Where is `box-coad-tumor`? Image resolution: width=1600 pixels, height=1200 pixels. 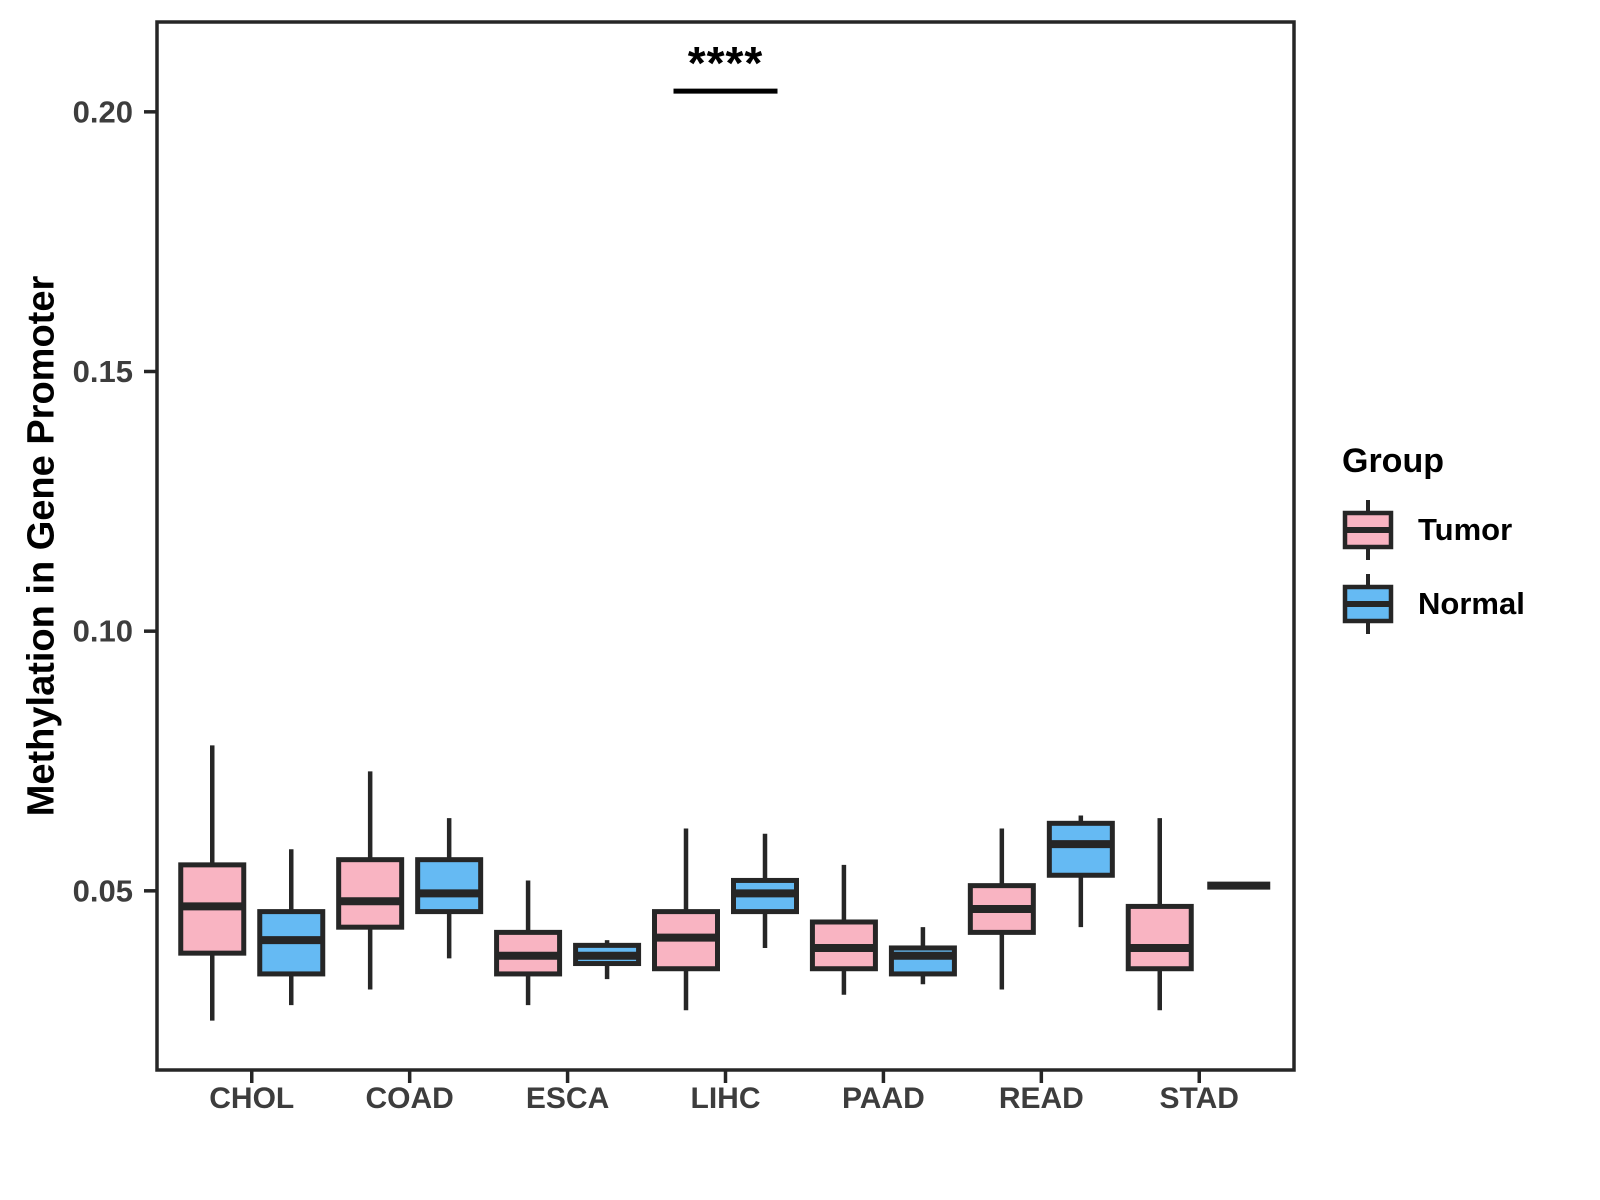 box-coad-tumor is located at coordinates (370, 880).